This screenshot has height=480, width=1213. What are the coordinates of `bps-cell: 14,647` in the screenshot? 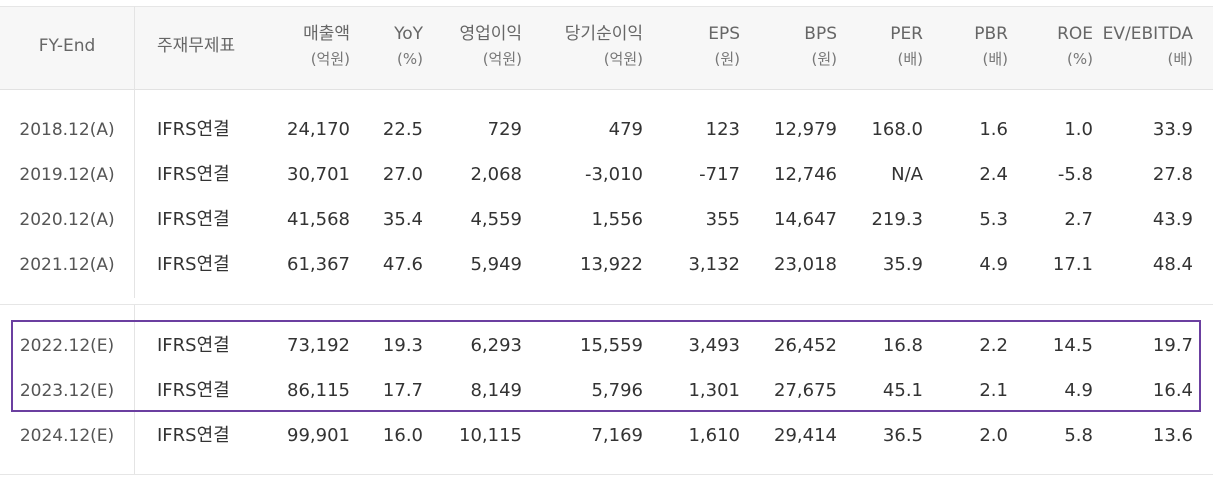 It's located at (805, 219).